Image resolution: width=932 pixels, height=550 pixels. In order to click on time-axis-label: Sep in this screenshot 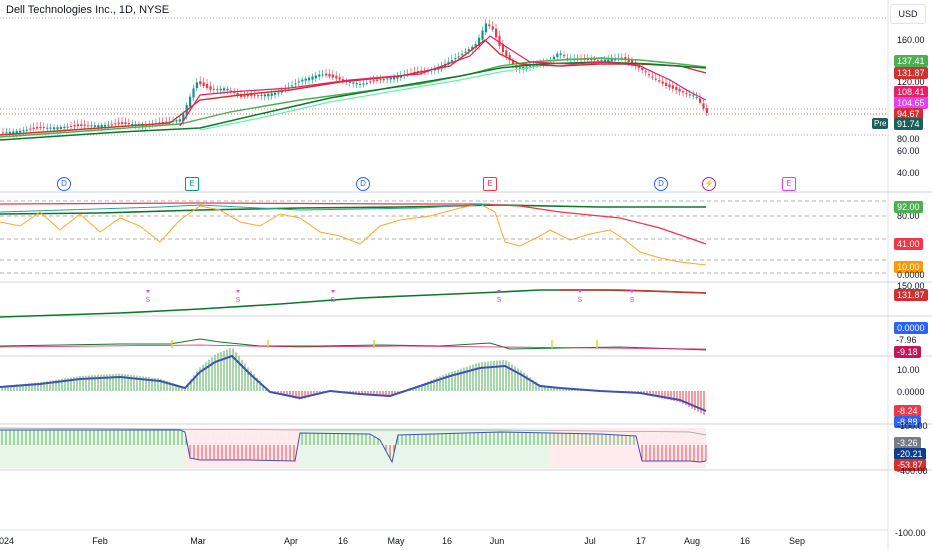, I will do `click(797, 541)`.